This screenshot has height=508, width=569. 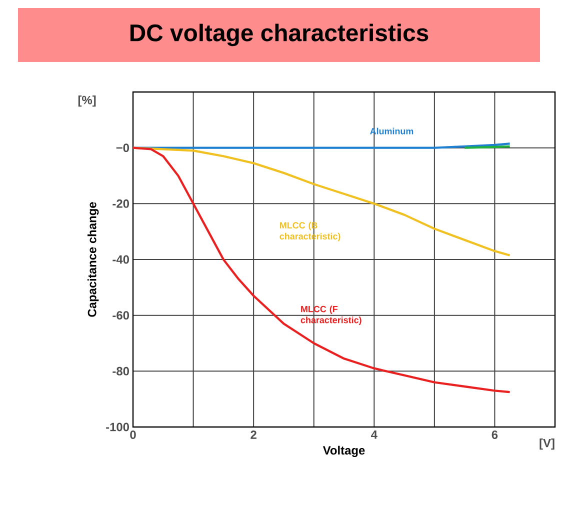 I want to click on x-axis-title: Voltage, so click(x=343, y=452).